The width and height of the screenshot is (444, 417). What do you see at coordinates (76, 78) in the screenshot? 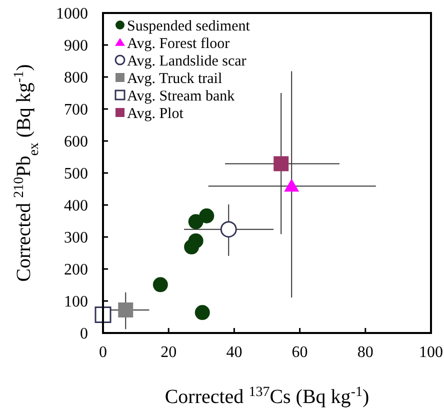
I see `y-tick-label: 800` at bounding box center [76, 78].